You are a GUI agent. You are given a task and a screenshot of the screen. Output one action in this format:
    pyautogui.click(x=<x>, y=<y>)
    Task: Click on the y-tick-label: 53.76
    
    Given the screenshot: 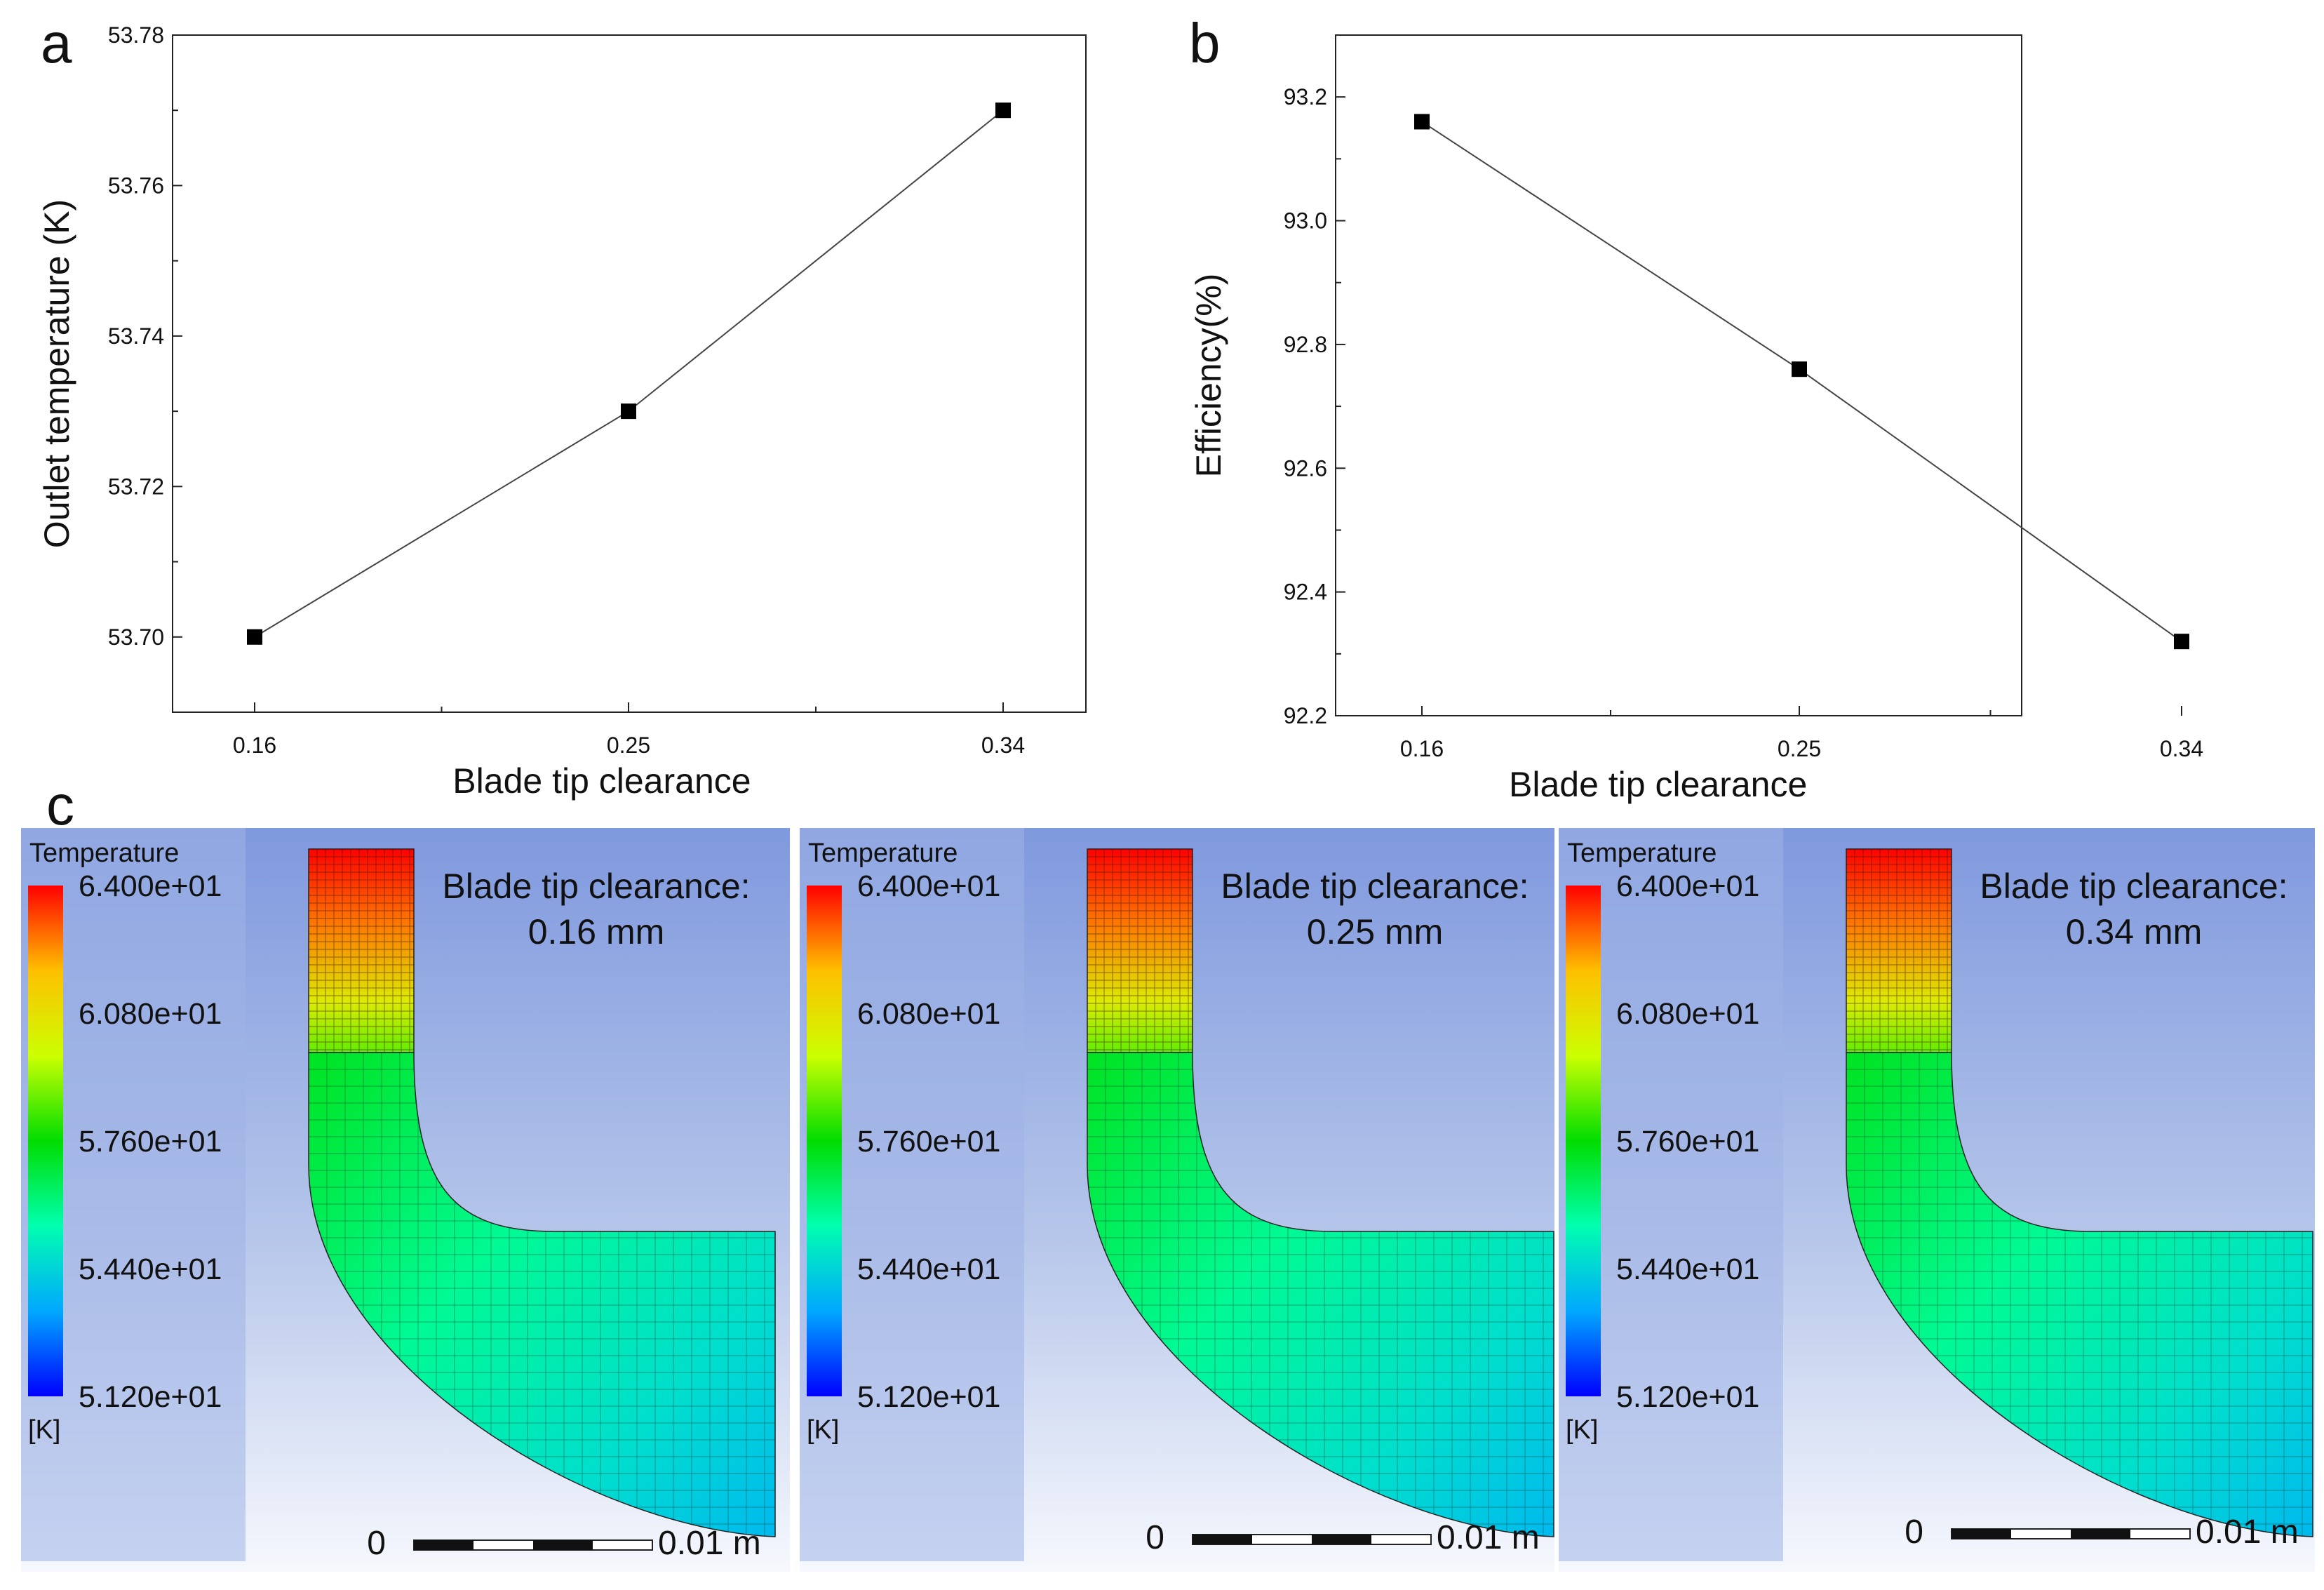 What is the action you would take?
    pyautogui.click(x=136, y=185)
    